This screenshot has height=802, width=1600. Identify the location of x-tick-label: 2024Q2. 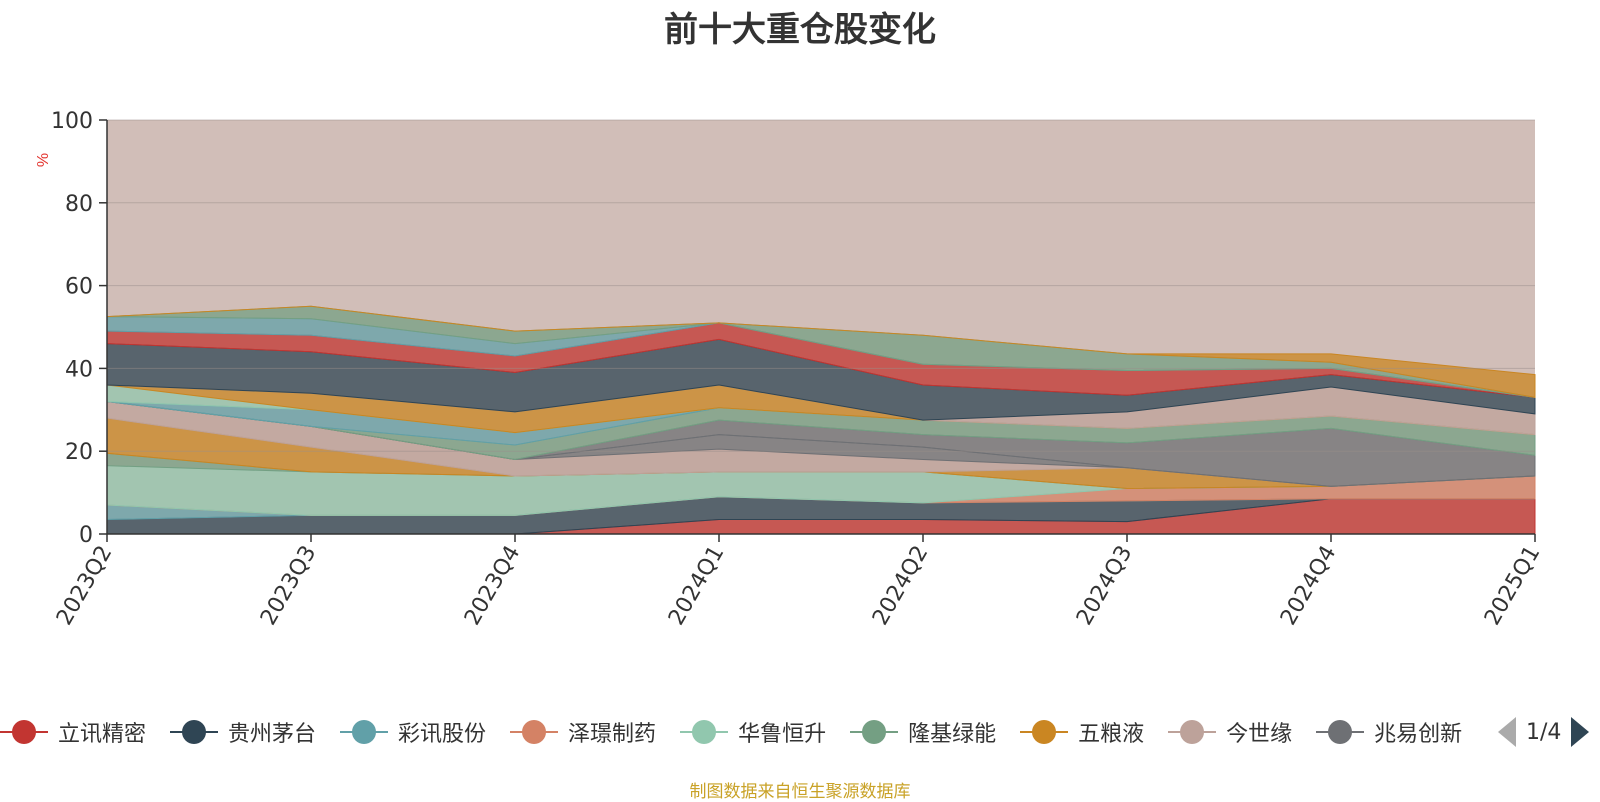
(900, 586).